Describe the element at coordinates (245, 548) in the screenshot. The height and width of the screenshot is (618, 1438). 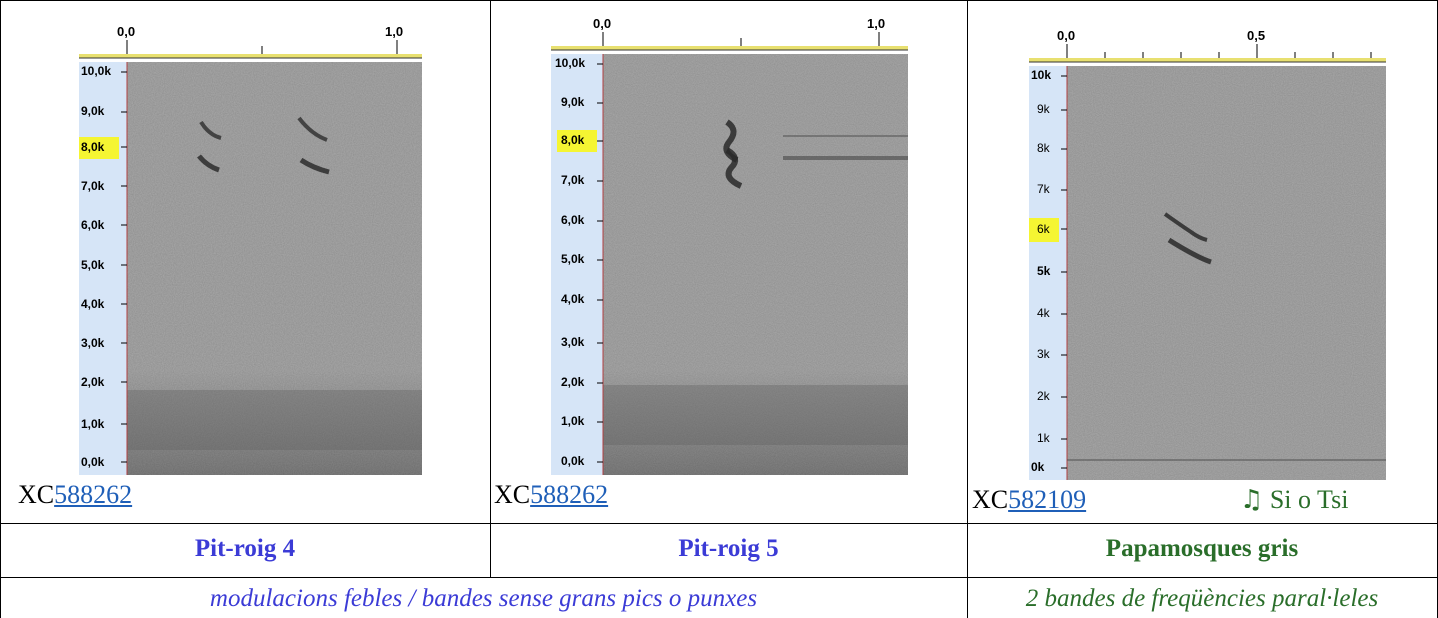
I see `species-title-1: Pit-roig 4` at that location.